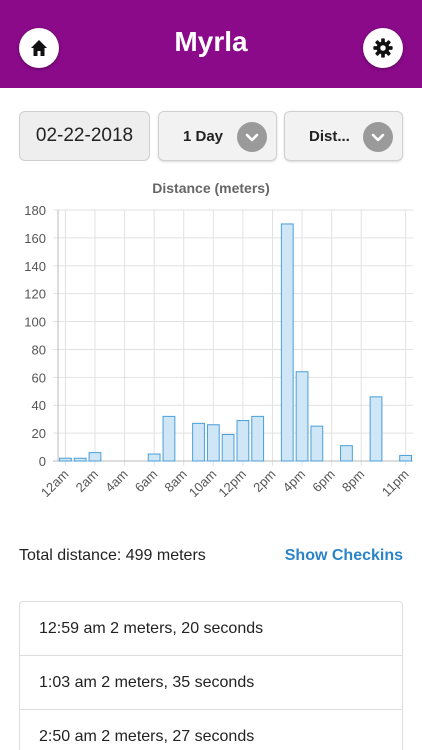 This screenshot has width=422, height=750. Describe the element at coordinates (39, 405) in the screenshot. I see `y-tick-label: 40` at that location.